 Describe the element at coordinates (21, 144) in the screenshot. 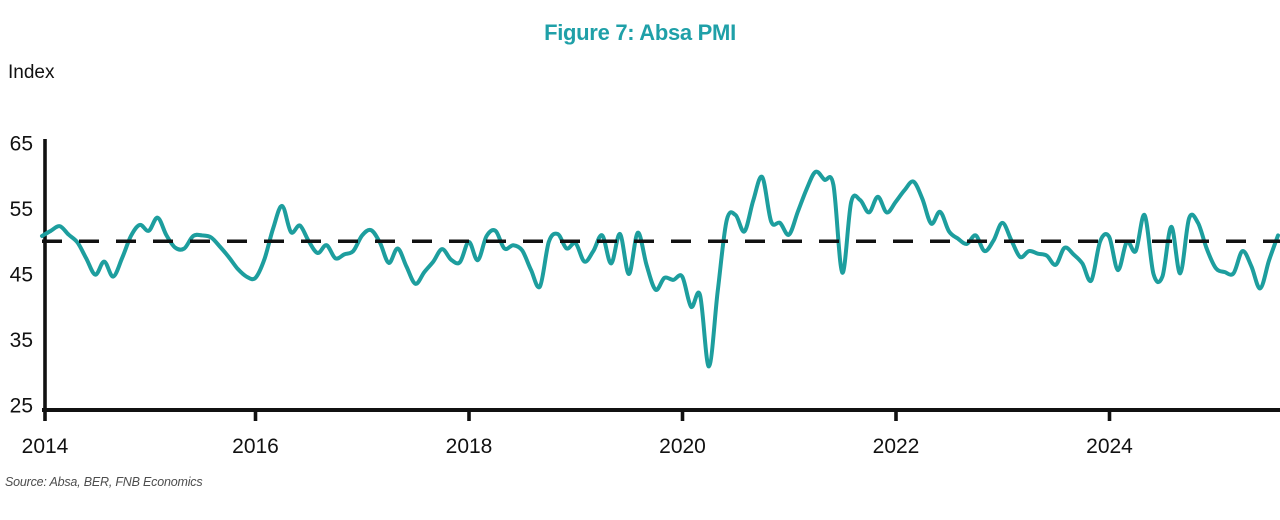

I see `y-tick-label: 65` at that location.